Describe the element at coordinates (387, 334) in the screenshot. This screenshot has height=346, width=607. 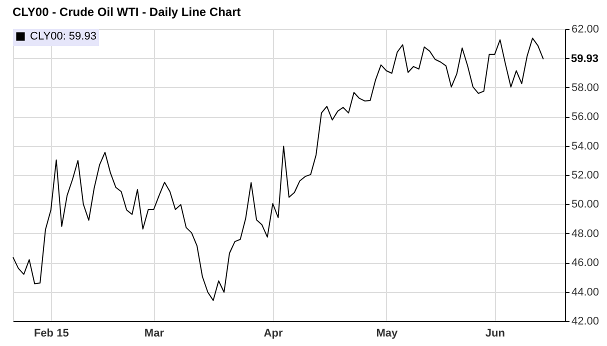
I see `x-tick-label: May` at that location.